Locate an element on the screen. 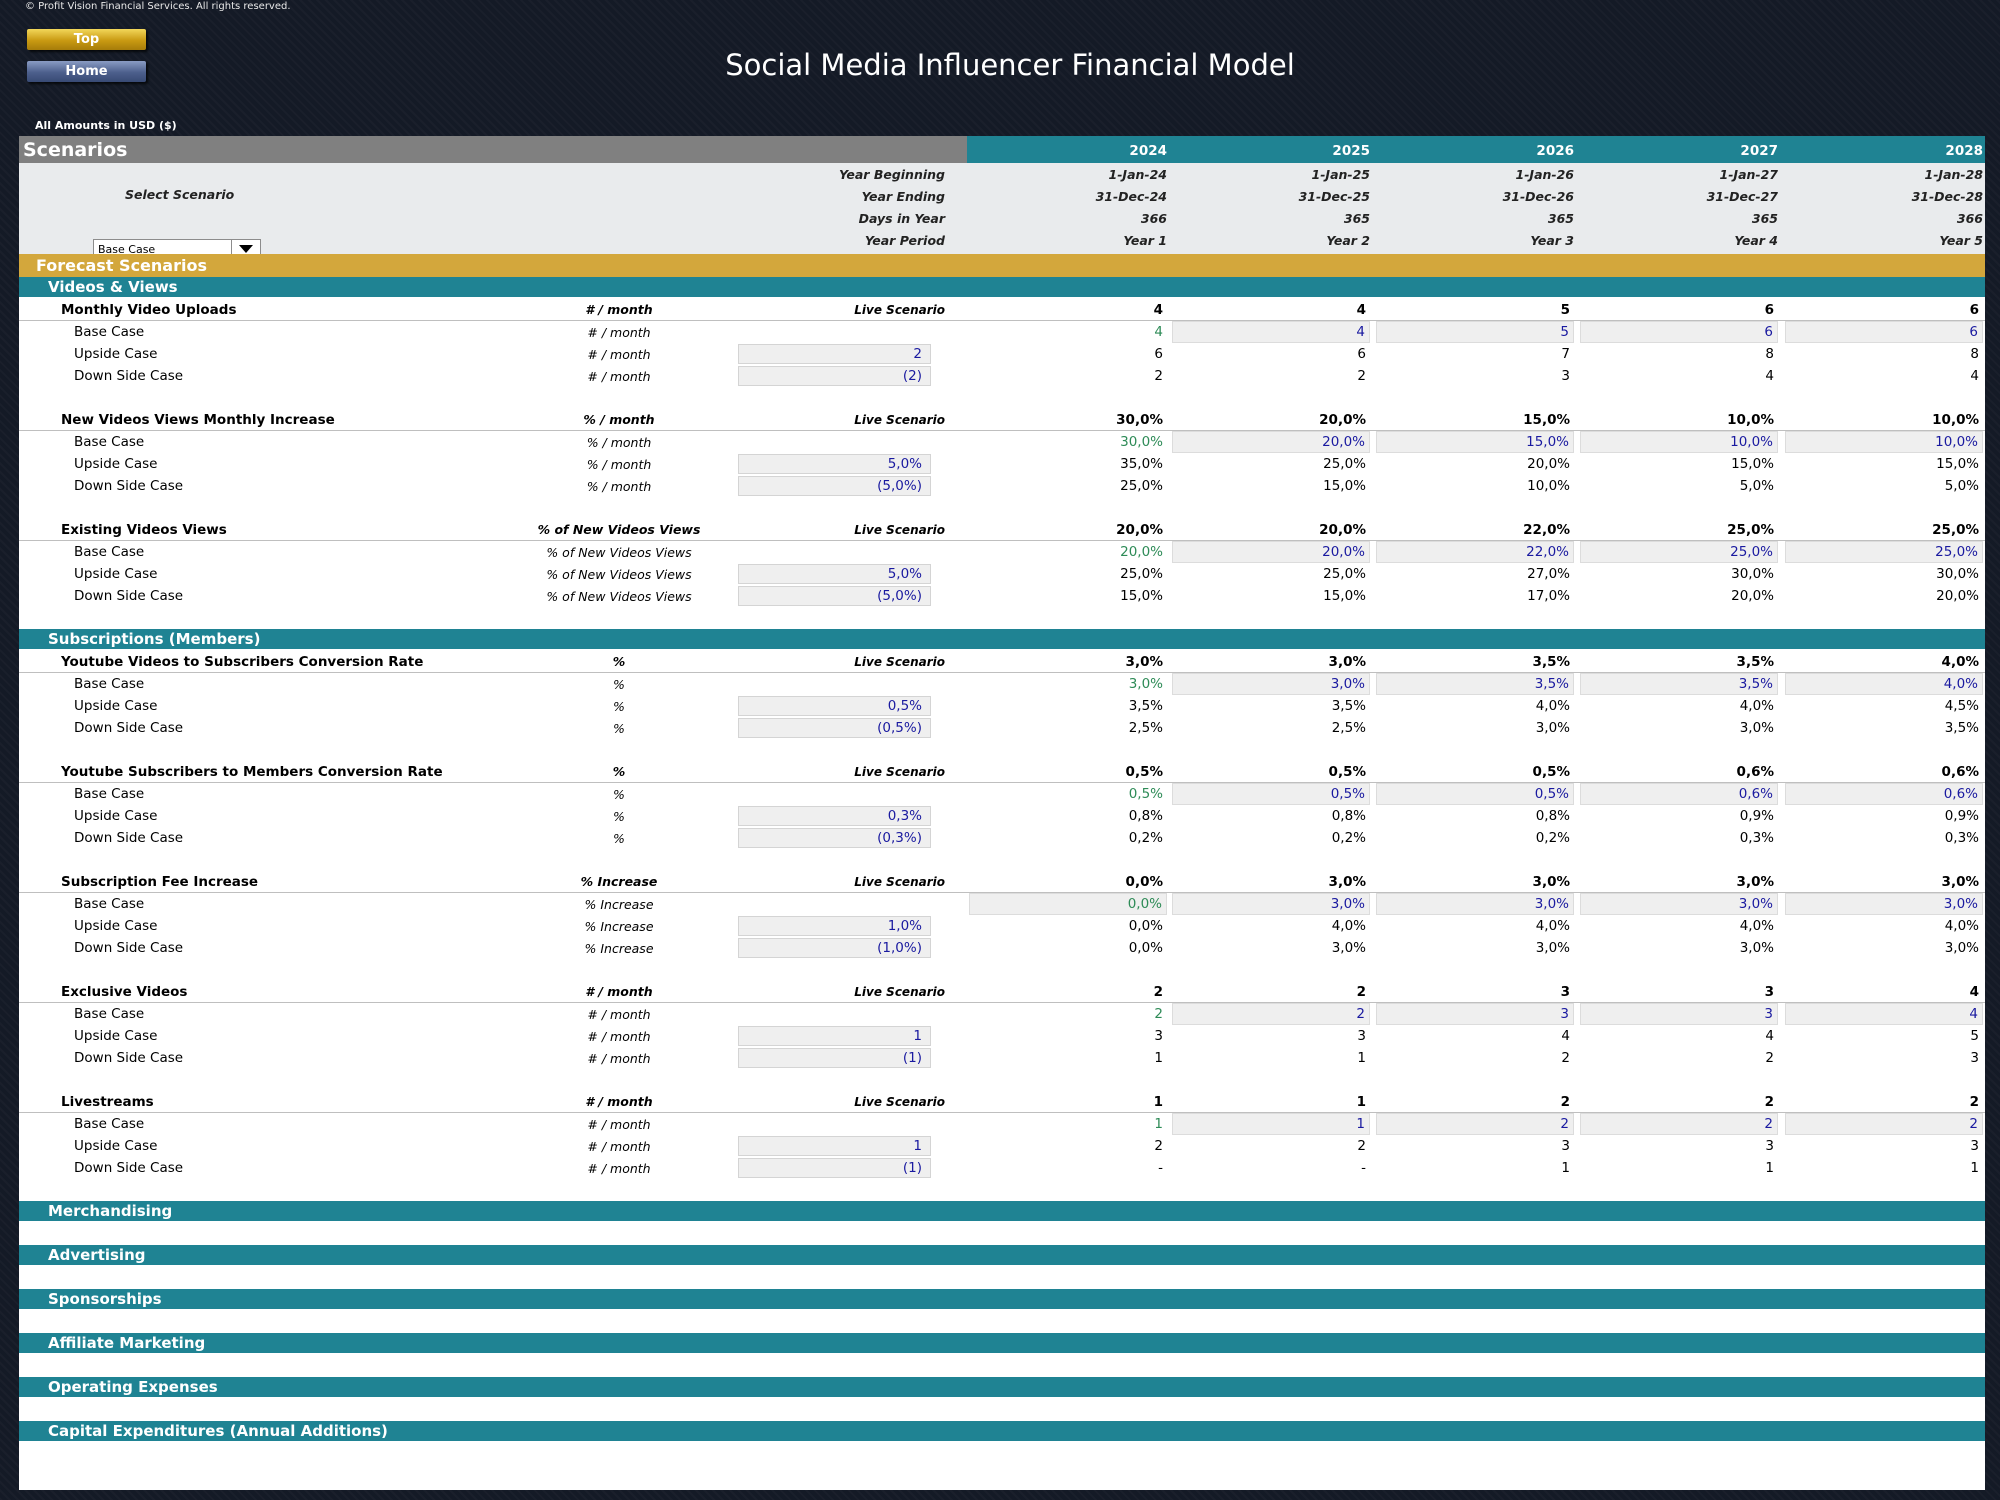  live-value: 3,5% is located at coordinates (1755, 661).